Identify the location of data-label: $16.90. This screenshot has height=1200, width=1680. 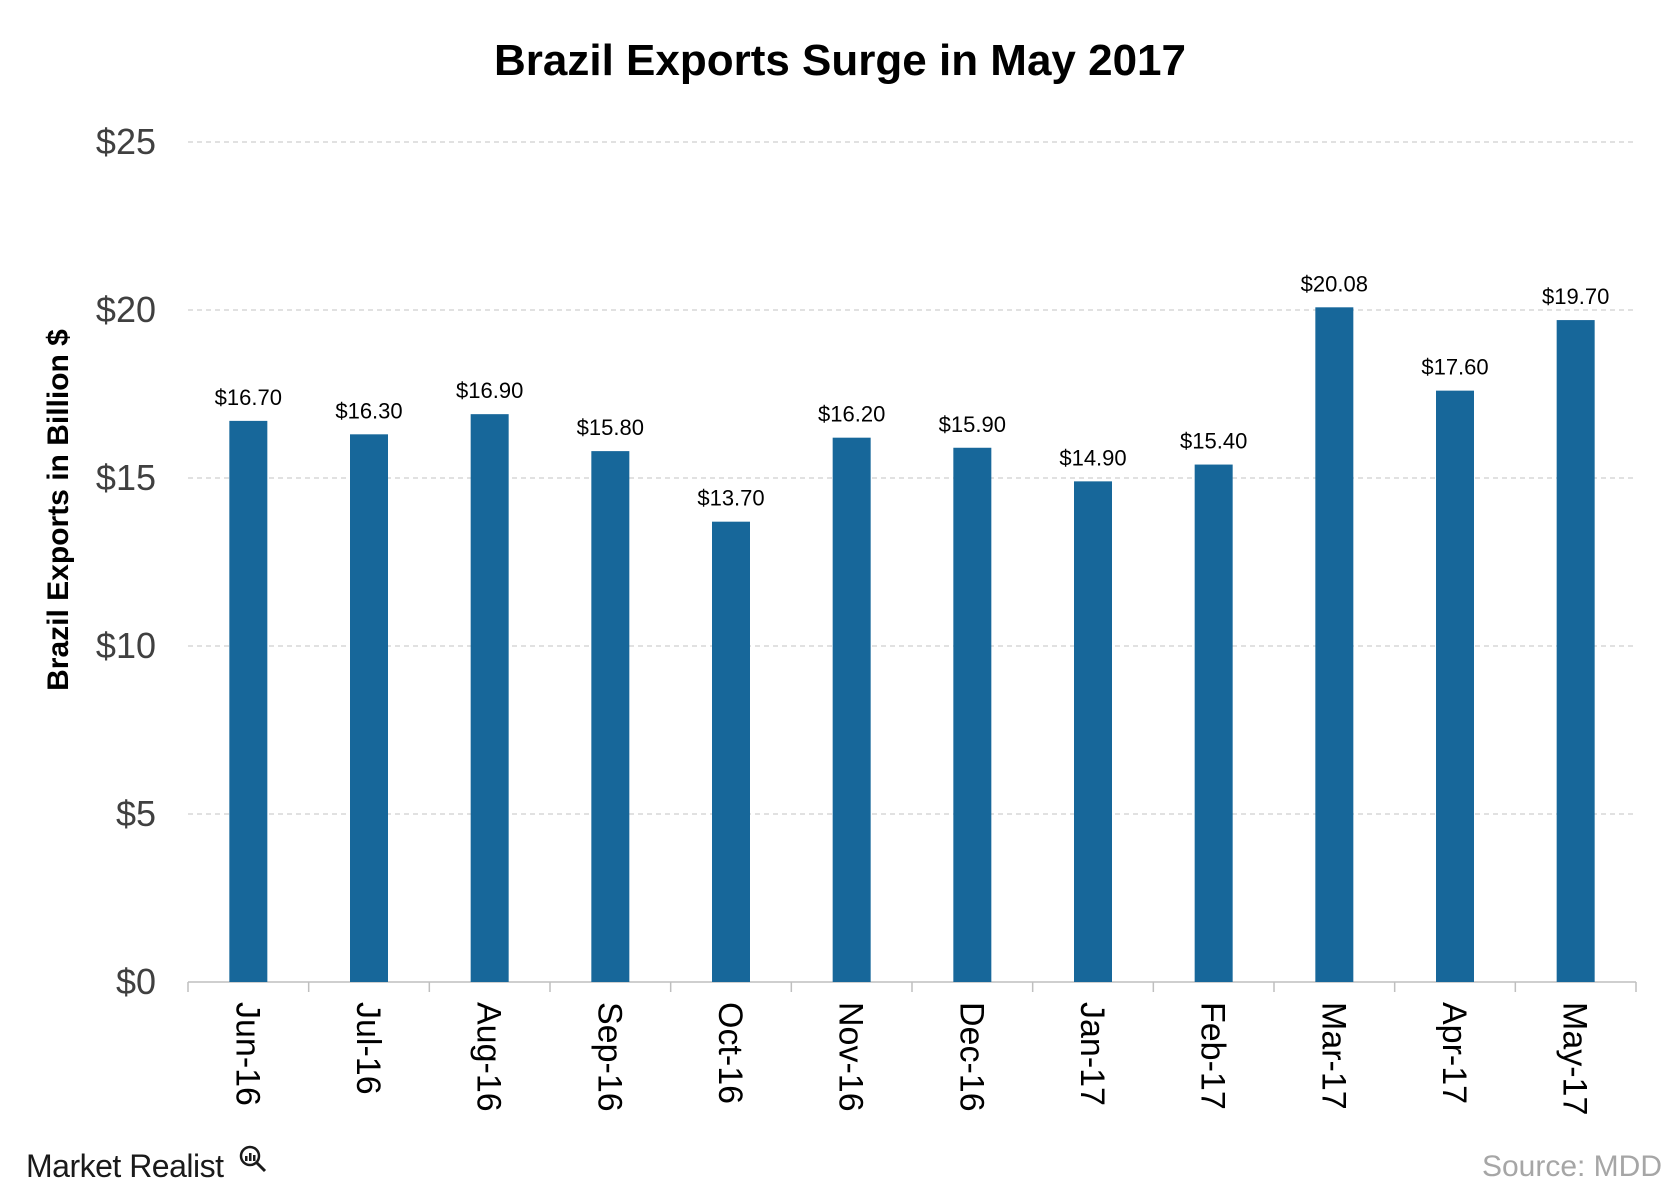
(489, 390).